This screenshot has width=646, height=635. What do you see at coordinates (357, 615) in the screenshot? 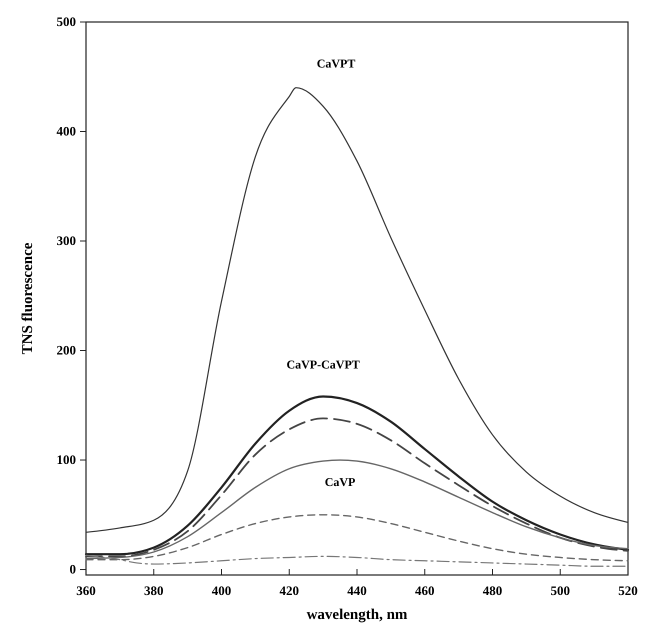
I see `x-axis-title: wavelength, nm` at bounding box center [357, 615].